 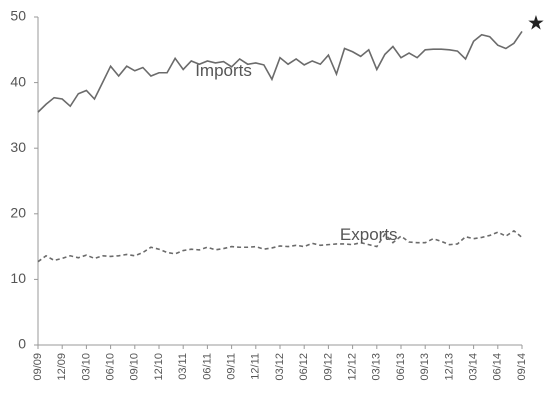 What do you see at coordinates (183, 366) in the screenshot?
I see `x-tick-label: 03/11` at bounding box center [183, 366].